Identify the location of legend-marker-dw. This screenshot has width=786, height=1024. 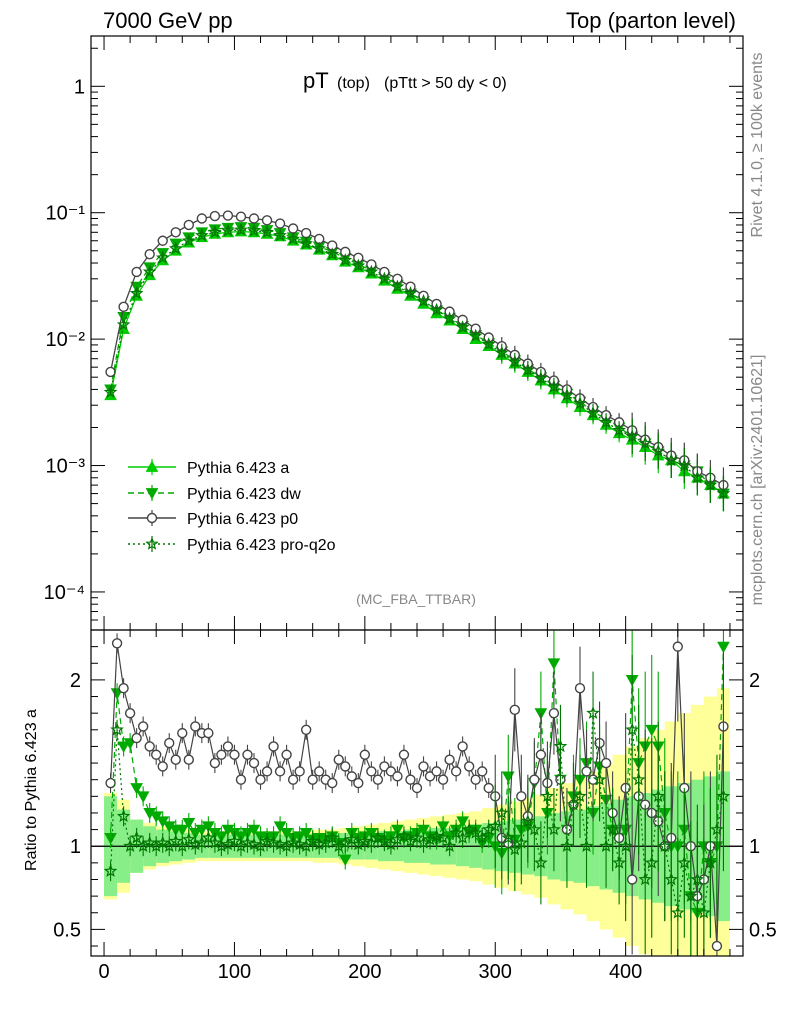
(152, 494).